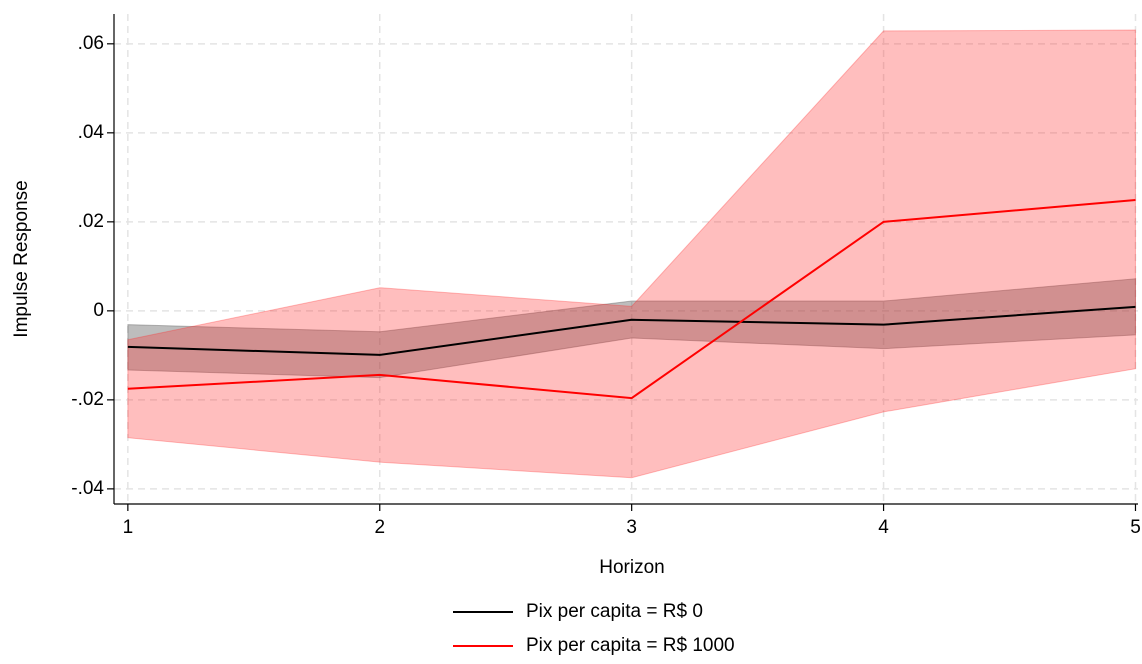 This screenshot has height=664, width=1142. What do you see at coordinates (1135, 527) in the screenshot?
I see `x-tick-label: 5` at bounding box center [1135, 527].